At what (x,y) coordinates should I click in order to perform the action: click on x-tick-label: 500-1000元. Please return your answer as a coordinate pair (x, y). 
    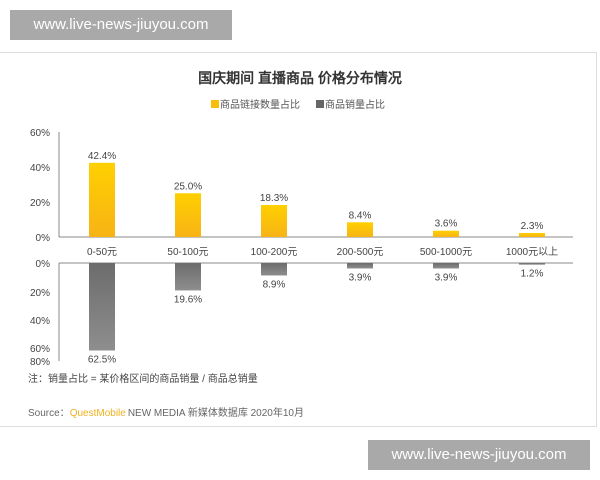
    Looking at the image, I should click on (446, 252).